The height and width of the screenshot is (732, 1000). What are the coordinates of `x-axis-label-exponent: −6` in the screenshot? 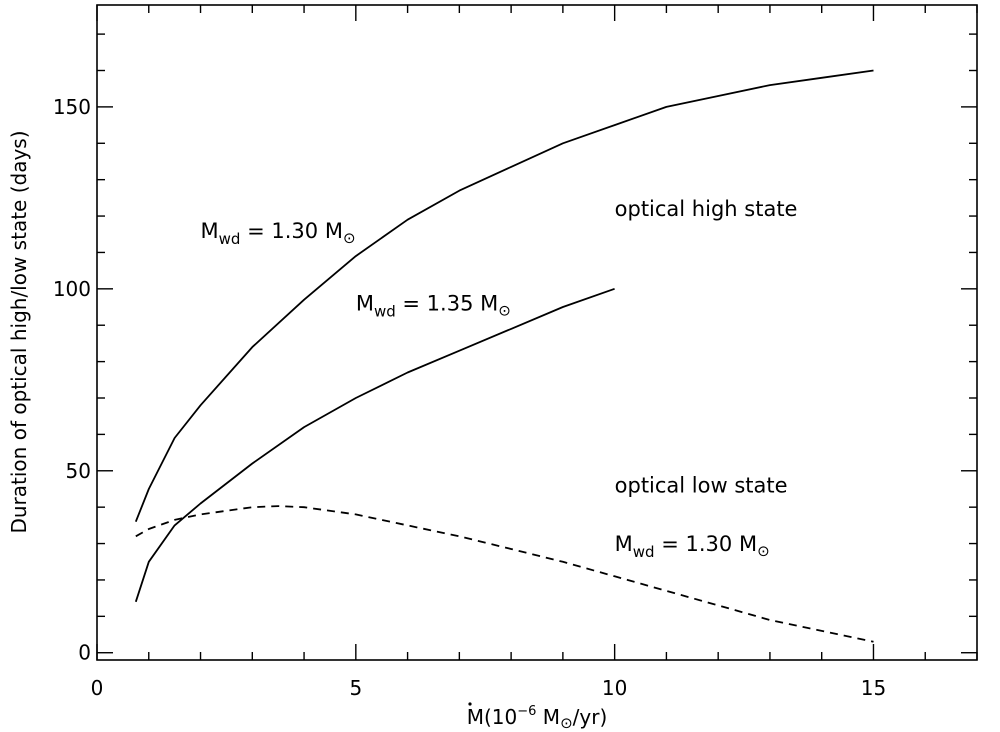 It's located at (526, 711).